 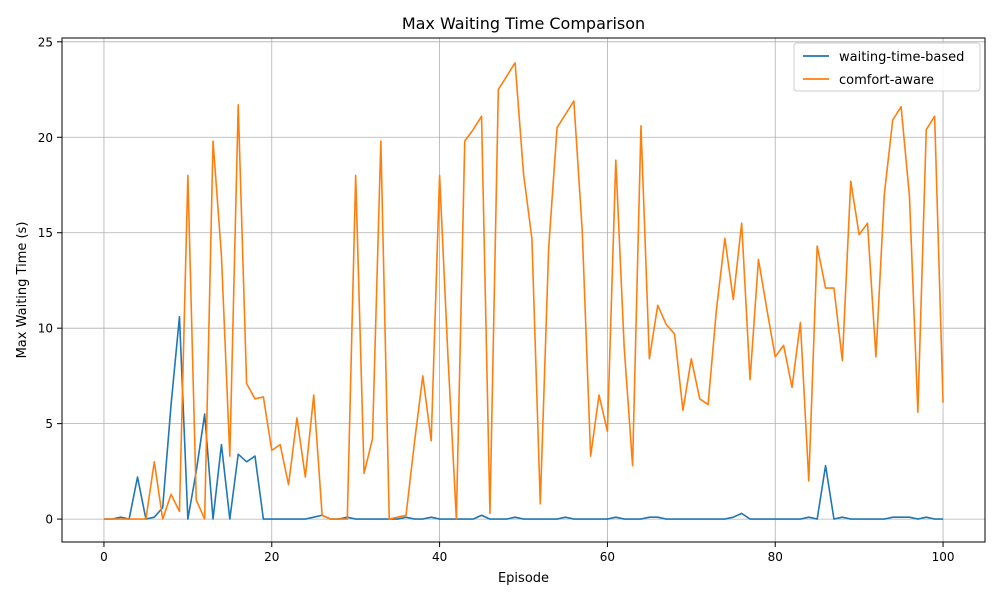 I want to click on y-tick-label: 15, so click(x=45, y=233).